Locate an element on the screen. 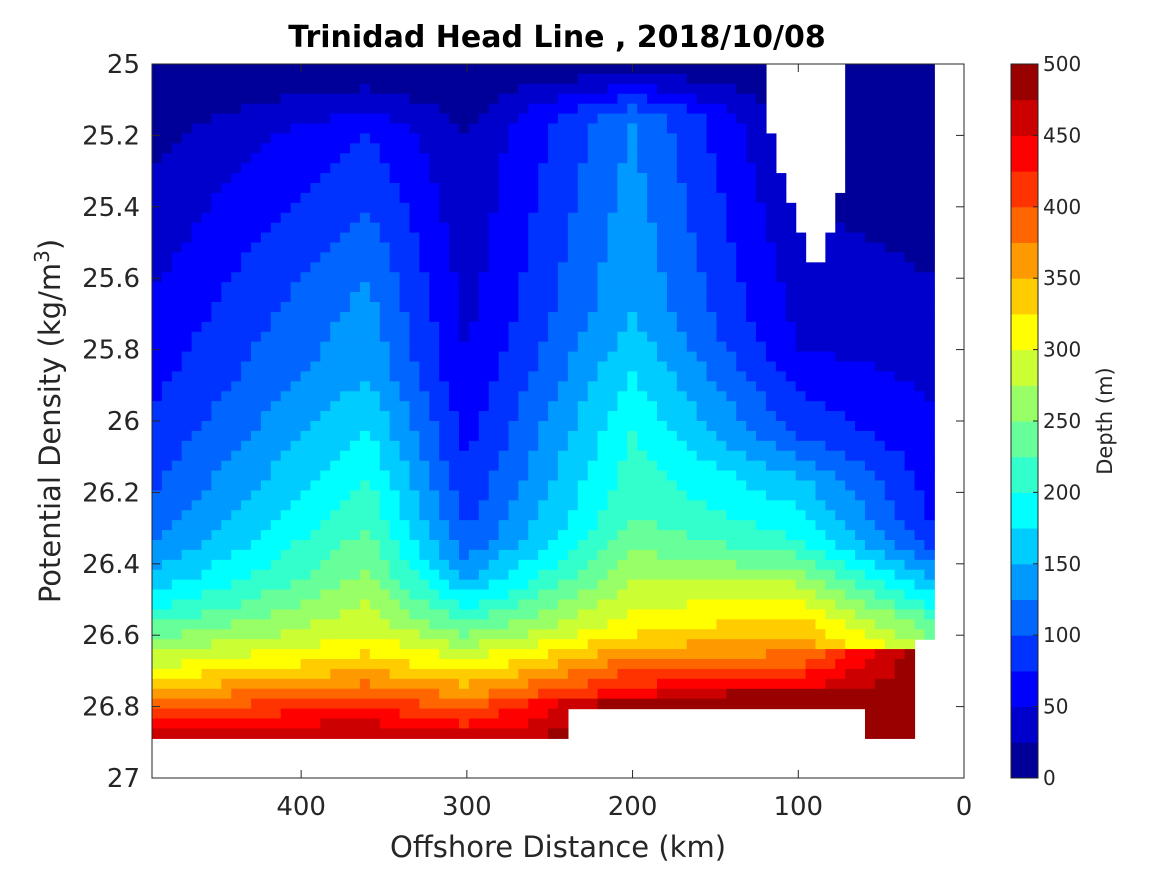 The width and height of the screenshot is (1167, 875). y-tick-label: 27 is located at coordinates (123, 779).